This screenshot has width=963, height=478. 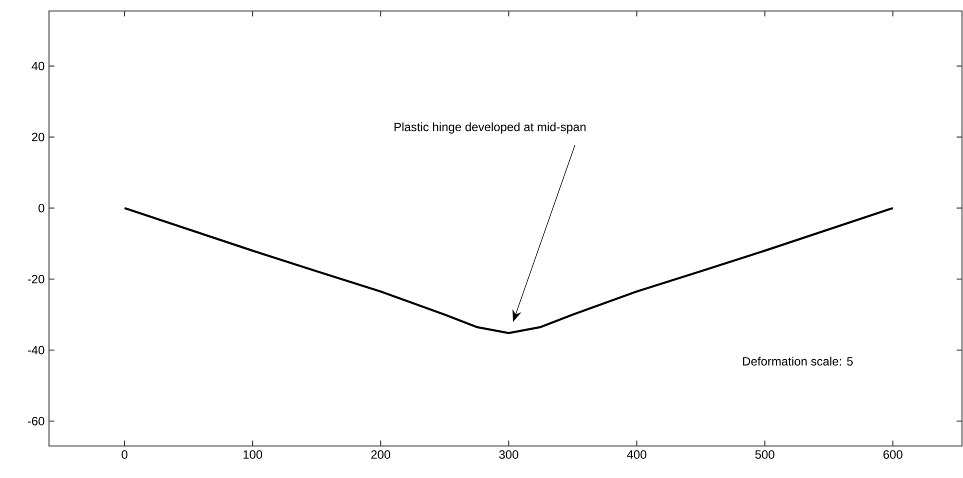 What do you see at coordinates (490, 128) in the screenshot?
I see `annotation: Plastic hinge developed at mid-span` at bounding box center [490, 128].